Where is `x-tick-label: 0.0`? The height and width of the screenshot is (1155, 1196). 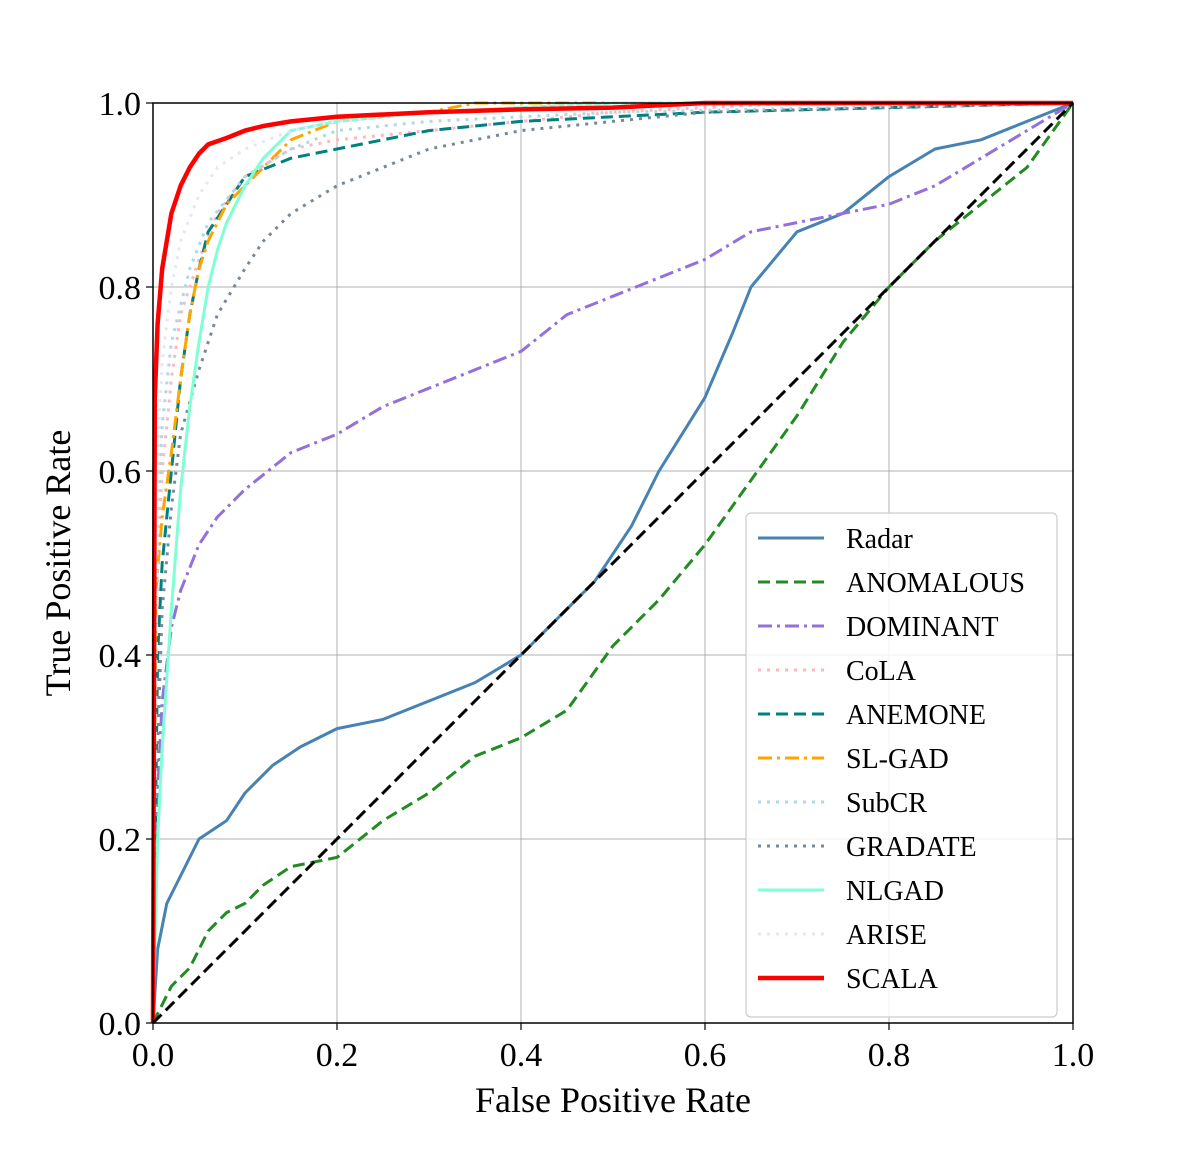 x-tick-label: 0.0 is located at coordinates (153, 1055).